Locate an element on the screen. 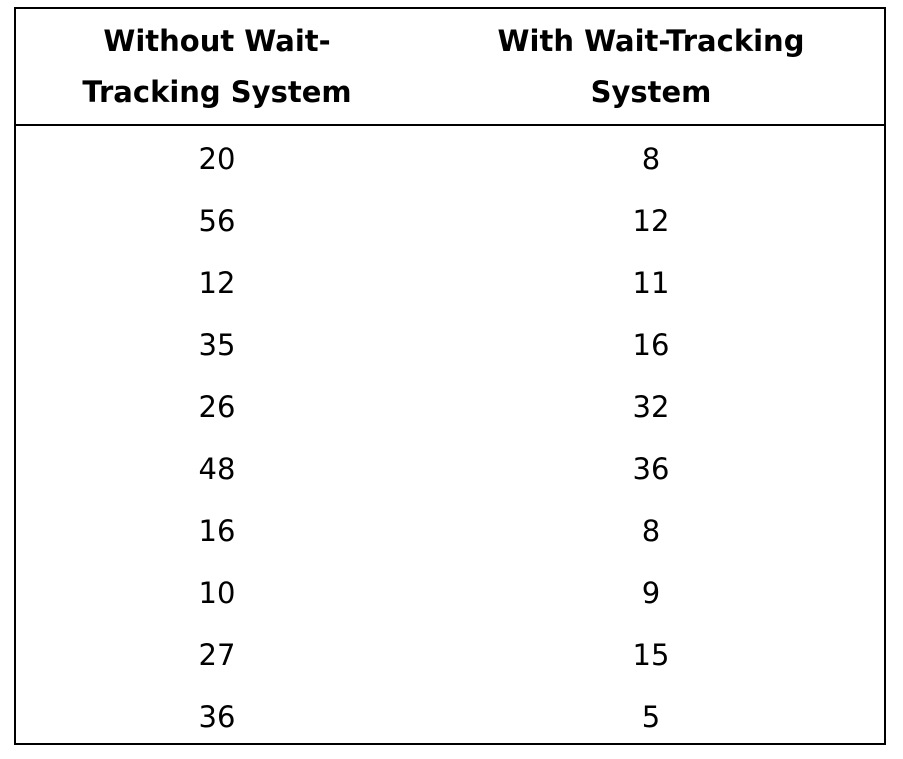 Image resolution: width=903 pixels, height=759 pixels. cell-with-system: 11 is located at coordinates (651, 283).